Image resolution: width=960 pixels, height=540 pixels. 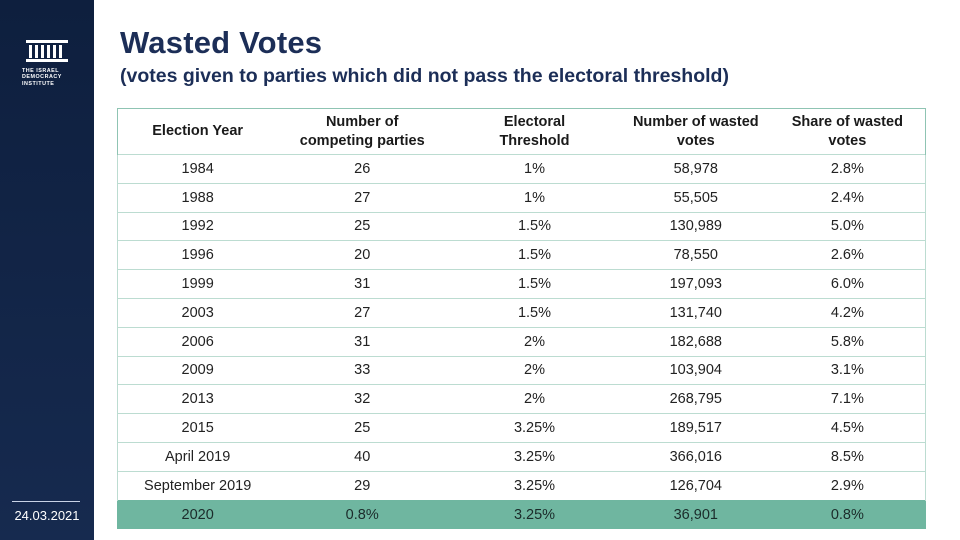 I want to click on table-cell: 5.0%, so click(x=847, y=226).